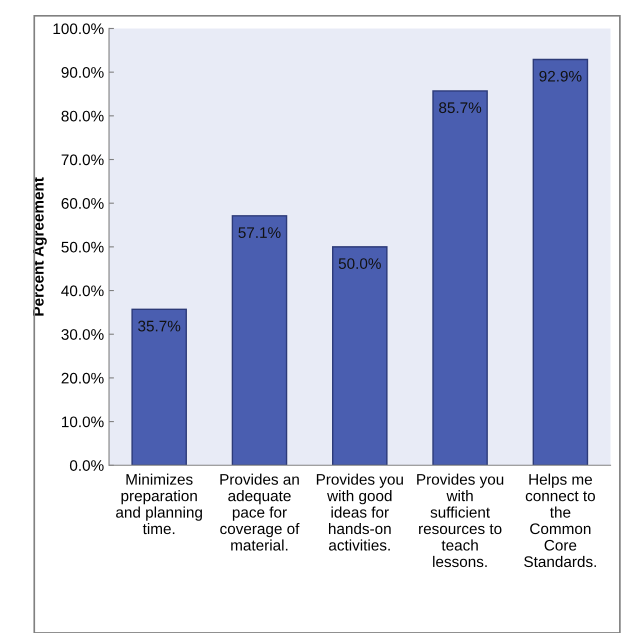  I want to click on x-tick-label: Provides you with sufficient resources to teach lessons., so click(460, 521).